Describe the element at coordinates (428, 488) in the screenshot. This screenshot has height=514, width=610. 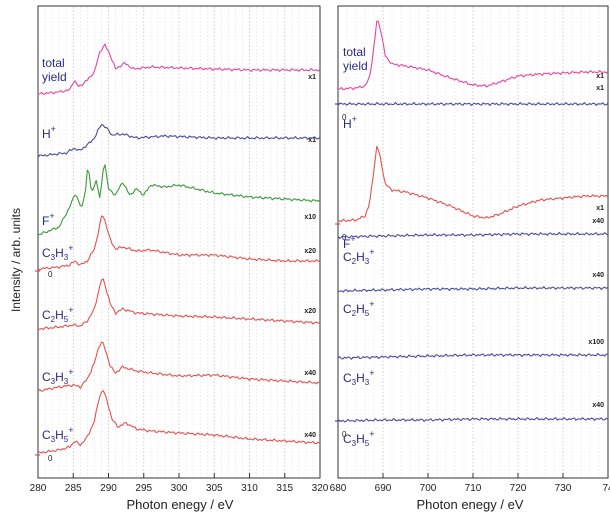
I see `x-tick-label: 700` at that location.